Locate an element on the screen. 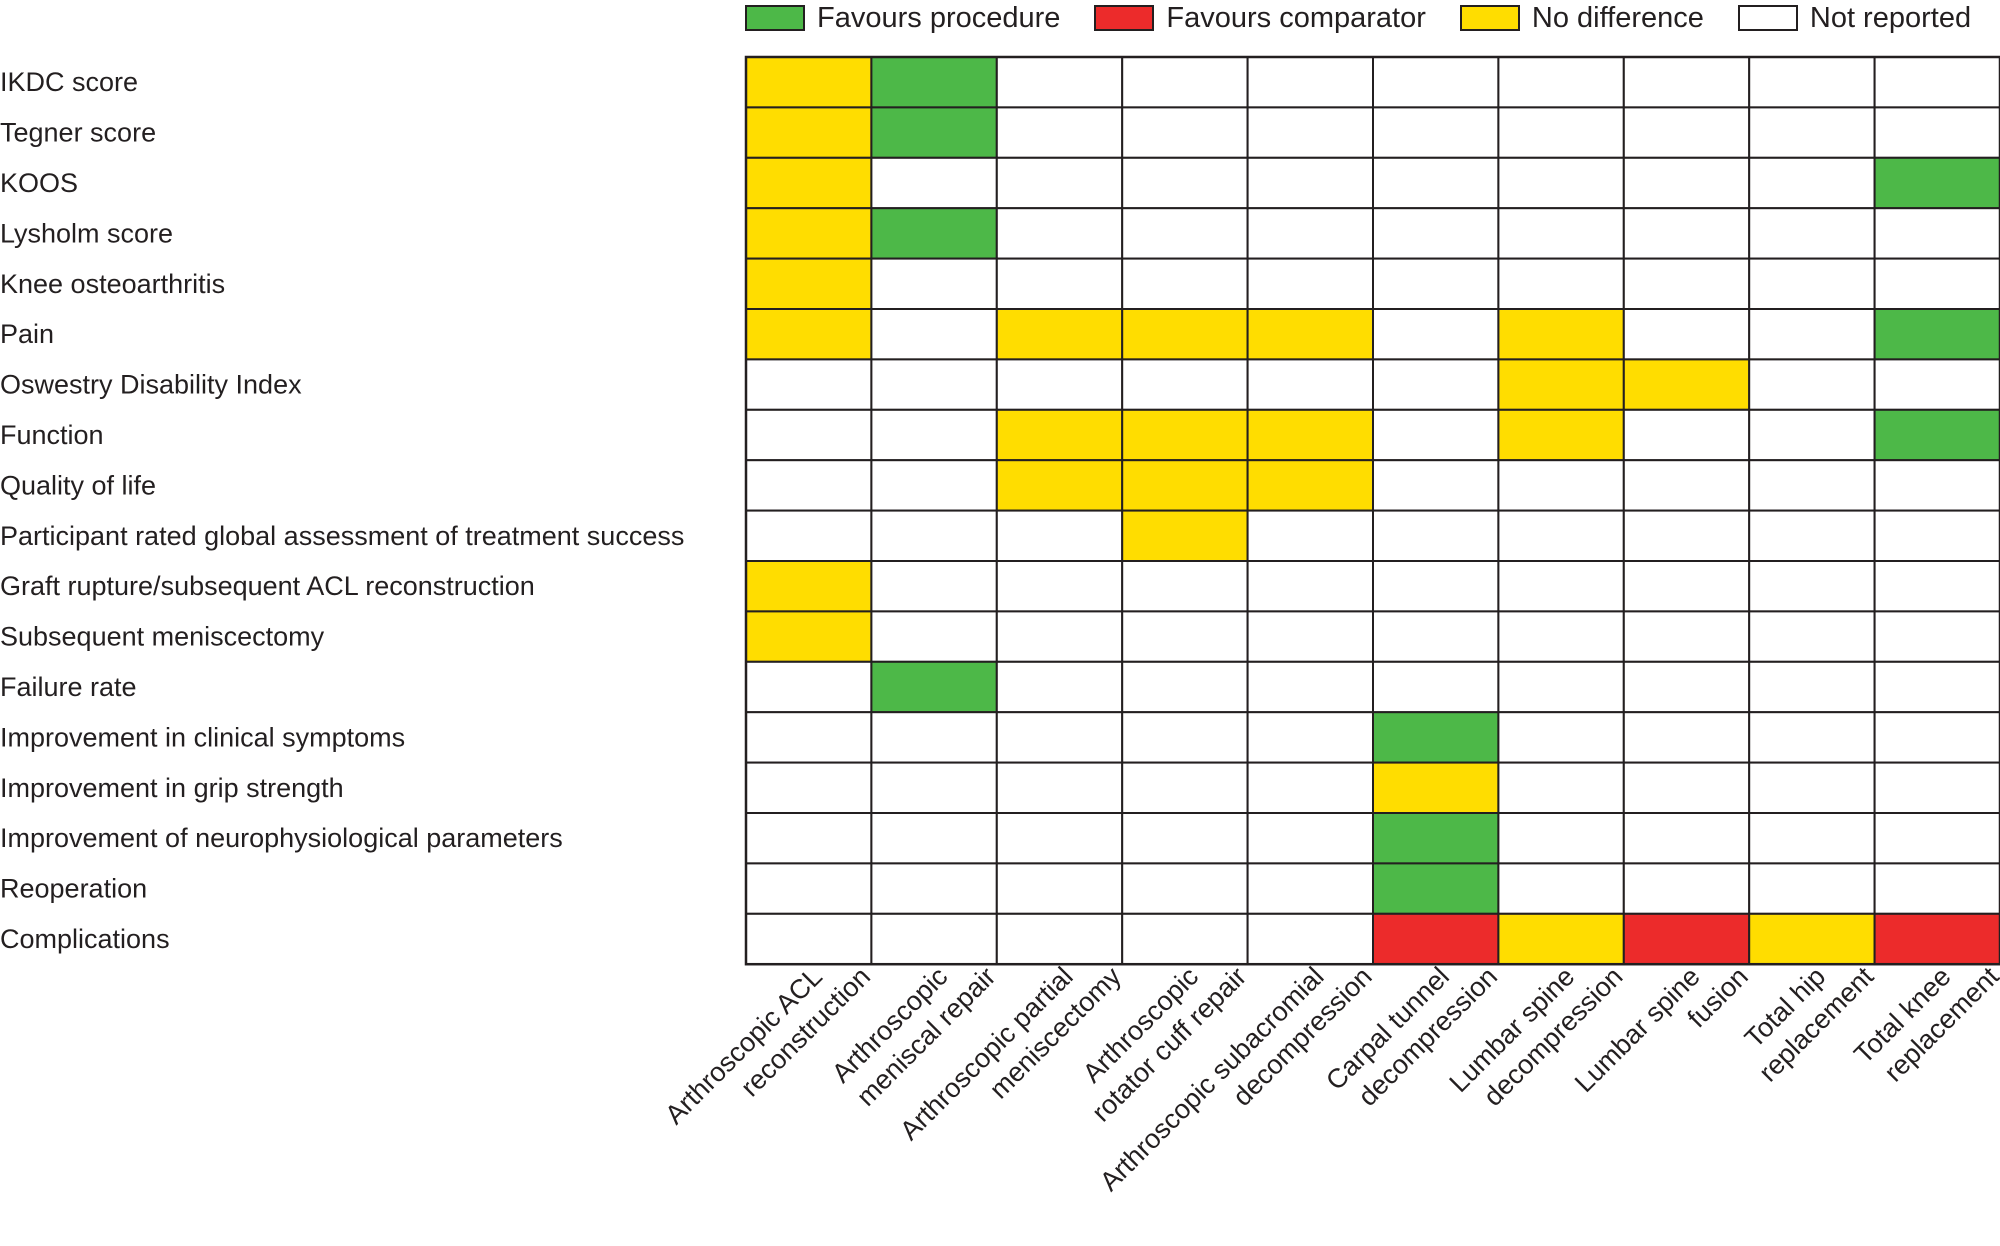 The image size is (2000, 1246). legend-item: Not reported is located at coordinates (1854, 18).